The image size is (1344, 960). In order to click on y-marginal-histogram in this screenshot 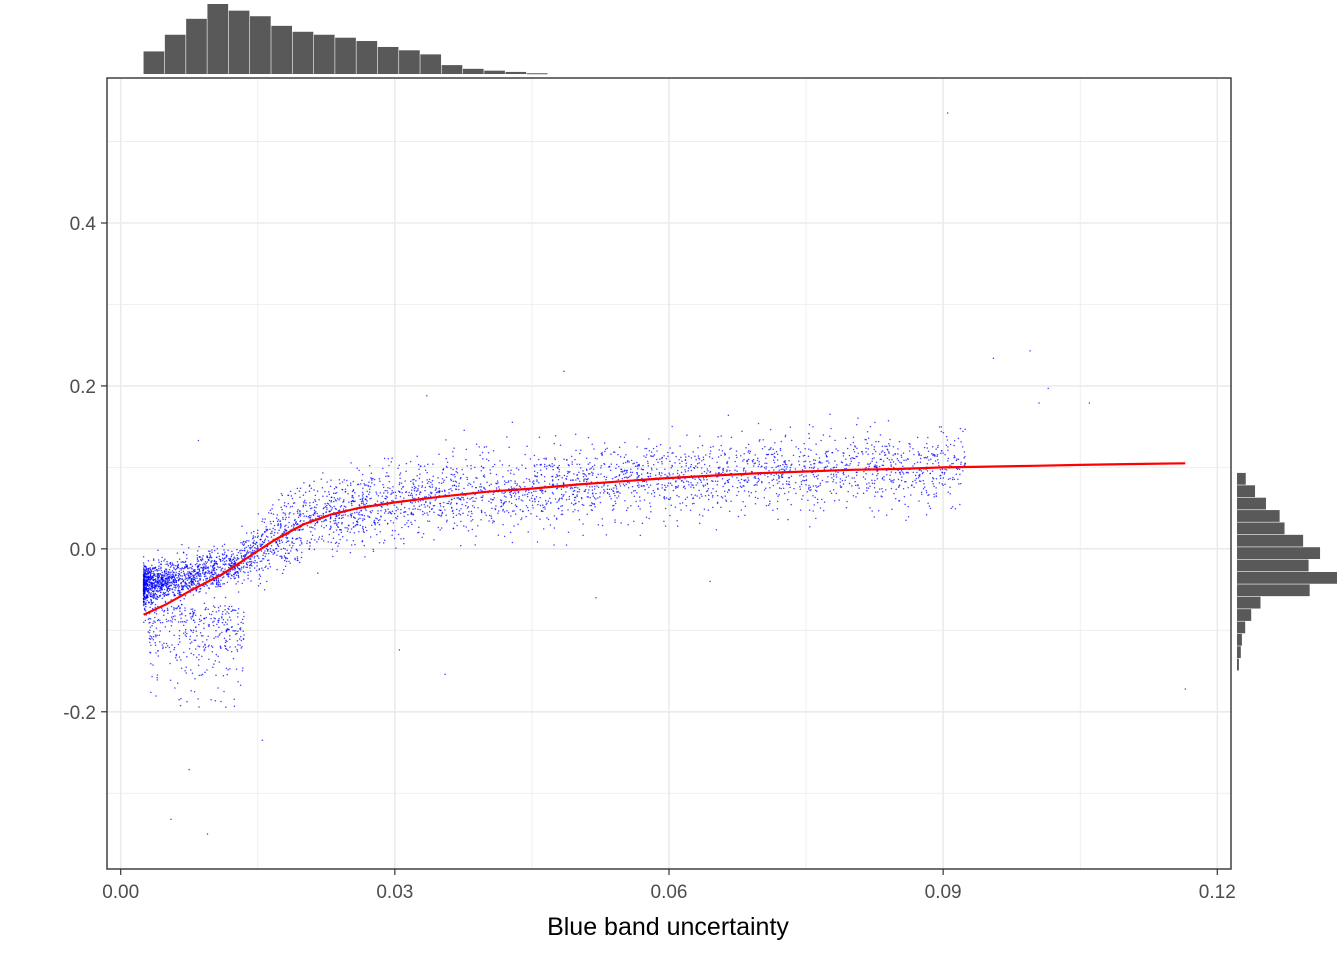, I will do `click(1287, 571)`.